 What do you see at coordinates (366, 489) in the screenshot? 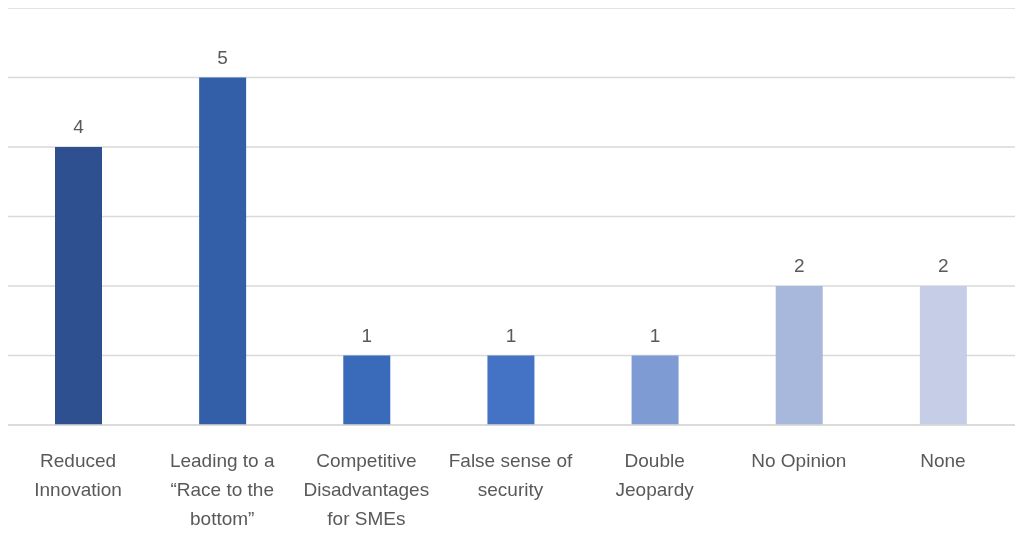
I see `x-tick-label: Competitive Disadvantages for SMEs` at bounding box center [366, 489].